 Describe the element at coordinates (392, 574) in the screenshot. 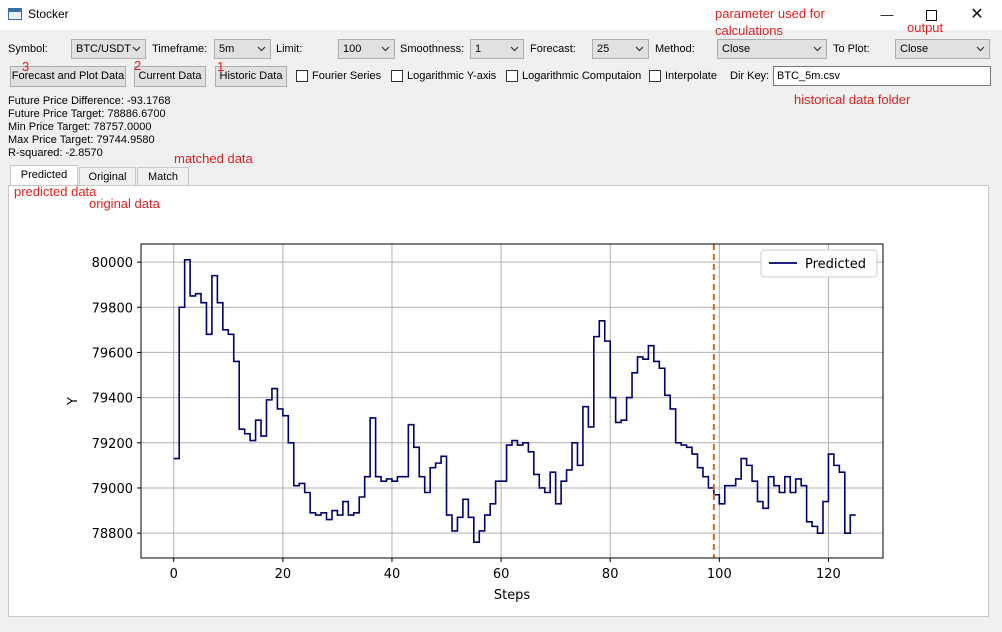

I see `x-tick-label: 40` at that location.